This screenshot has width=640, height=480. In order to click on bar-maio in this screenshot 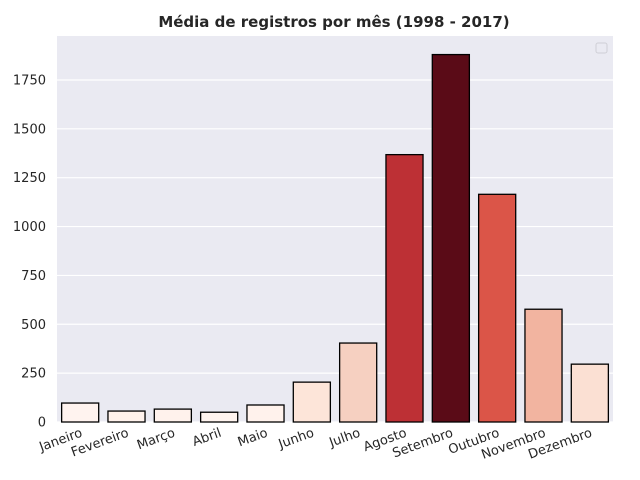, I will do `click(265, 413)`.